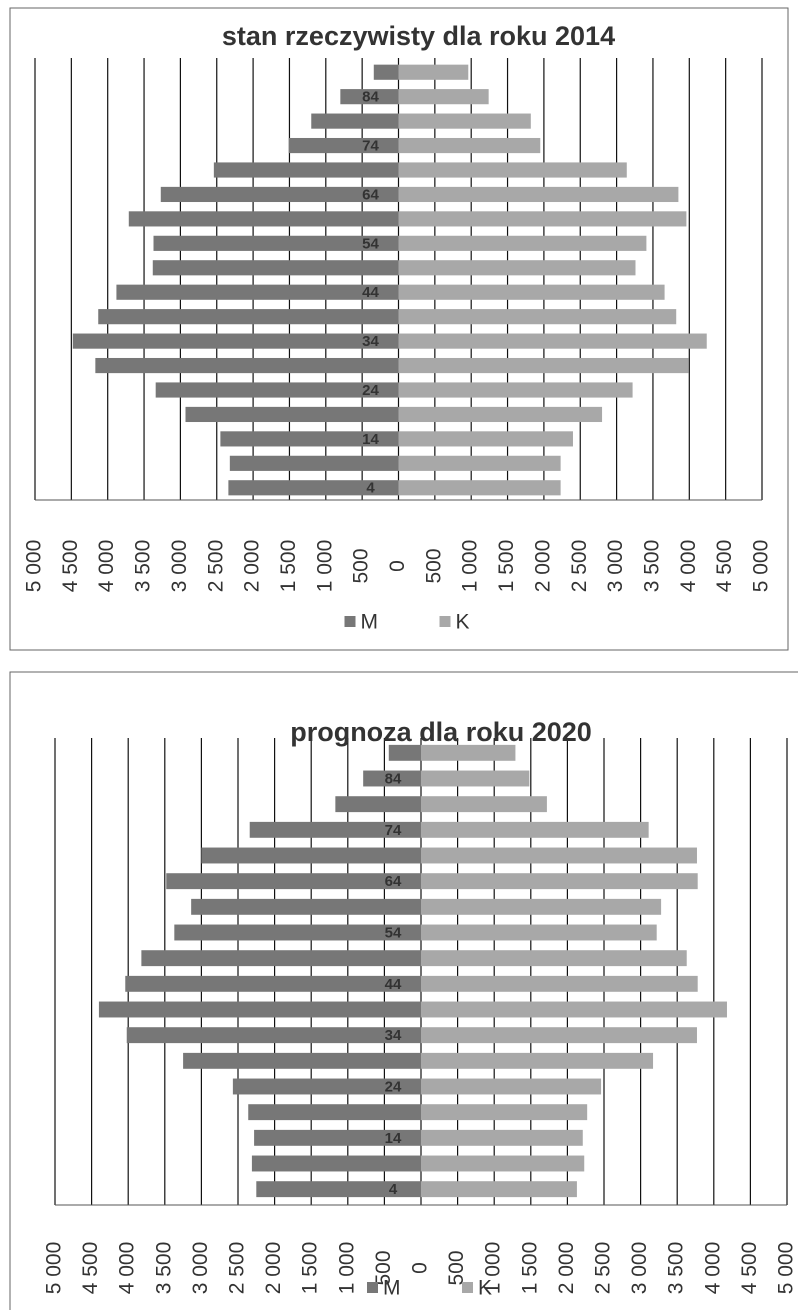  I want to click on category-label: 74, so click(393, 830).